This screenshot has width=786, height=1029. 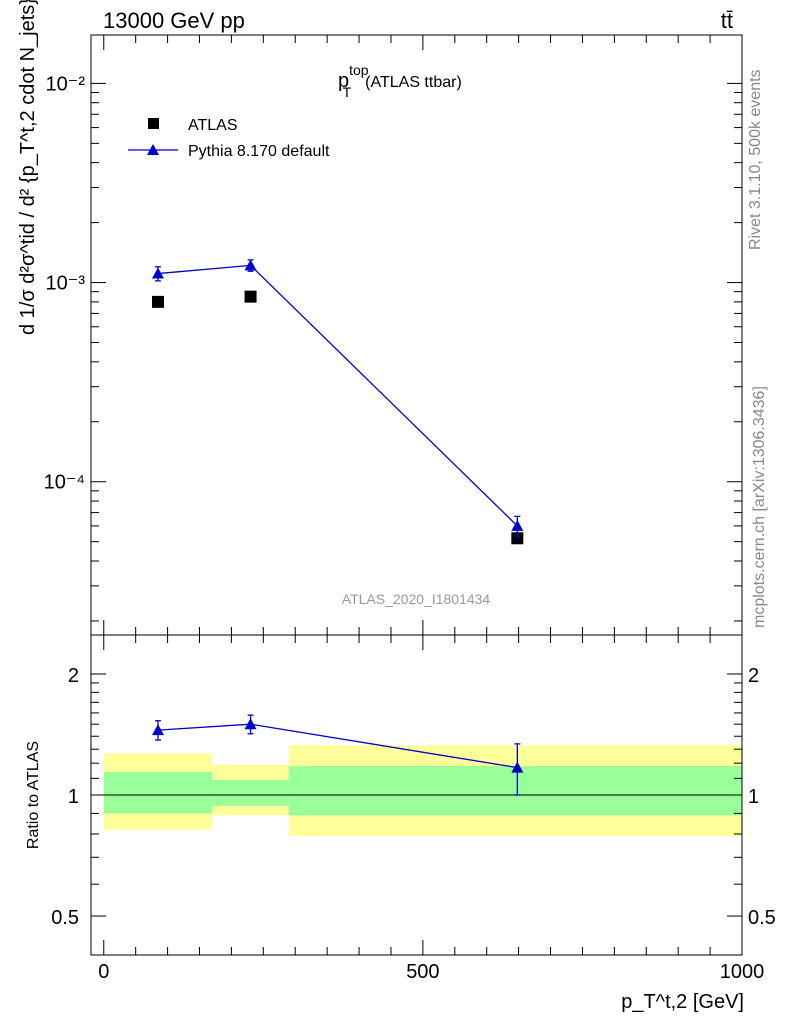 What do you see at coordinates (153, 123) in the screenshot?
I see `legend-atlas-marker` at bounding box center [153, 123].